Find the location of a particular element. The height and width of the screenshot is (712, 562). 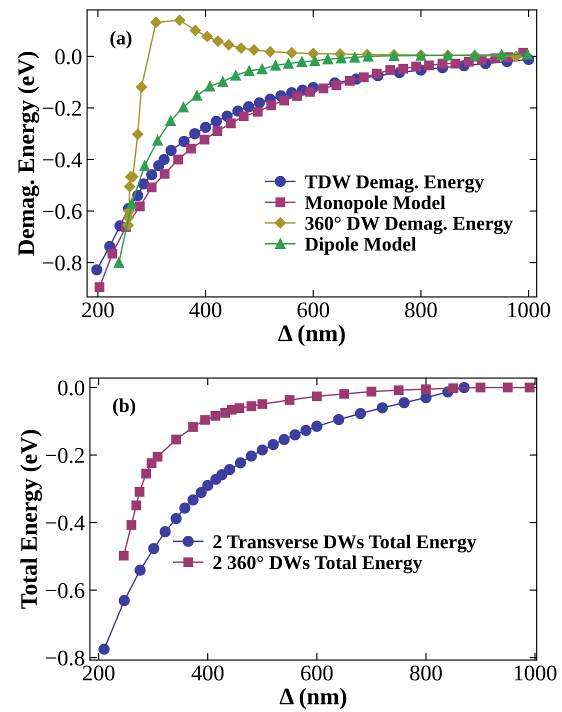

legend-label: 2 Transverse DWs Total Energy is located at coordinates (344, 543).